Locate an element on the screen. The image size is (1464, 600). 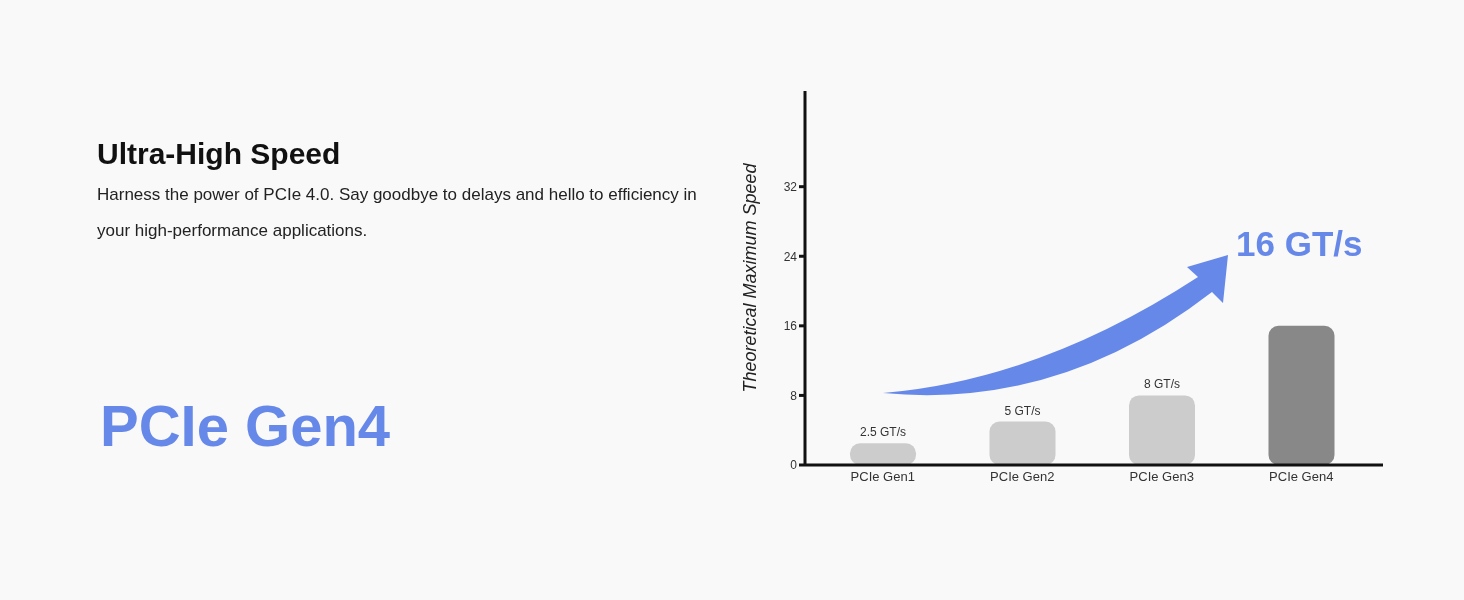
x-tick-label: PCIe Gen3 is located at coordinates (1161, 477).